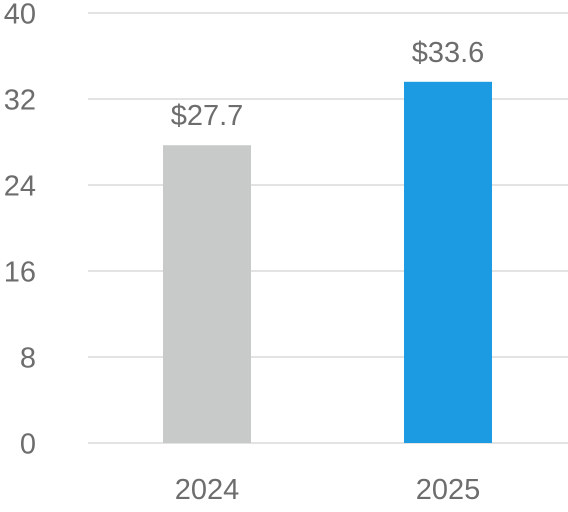  Describe the element at coordinates (328, 84) in the screenshot. I see `data-labels: $27.7 $33.6` at that location.